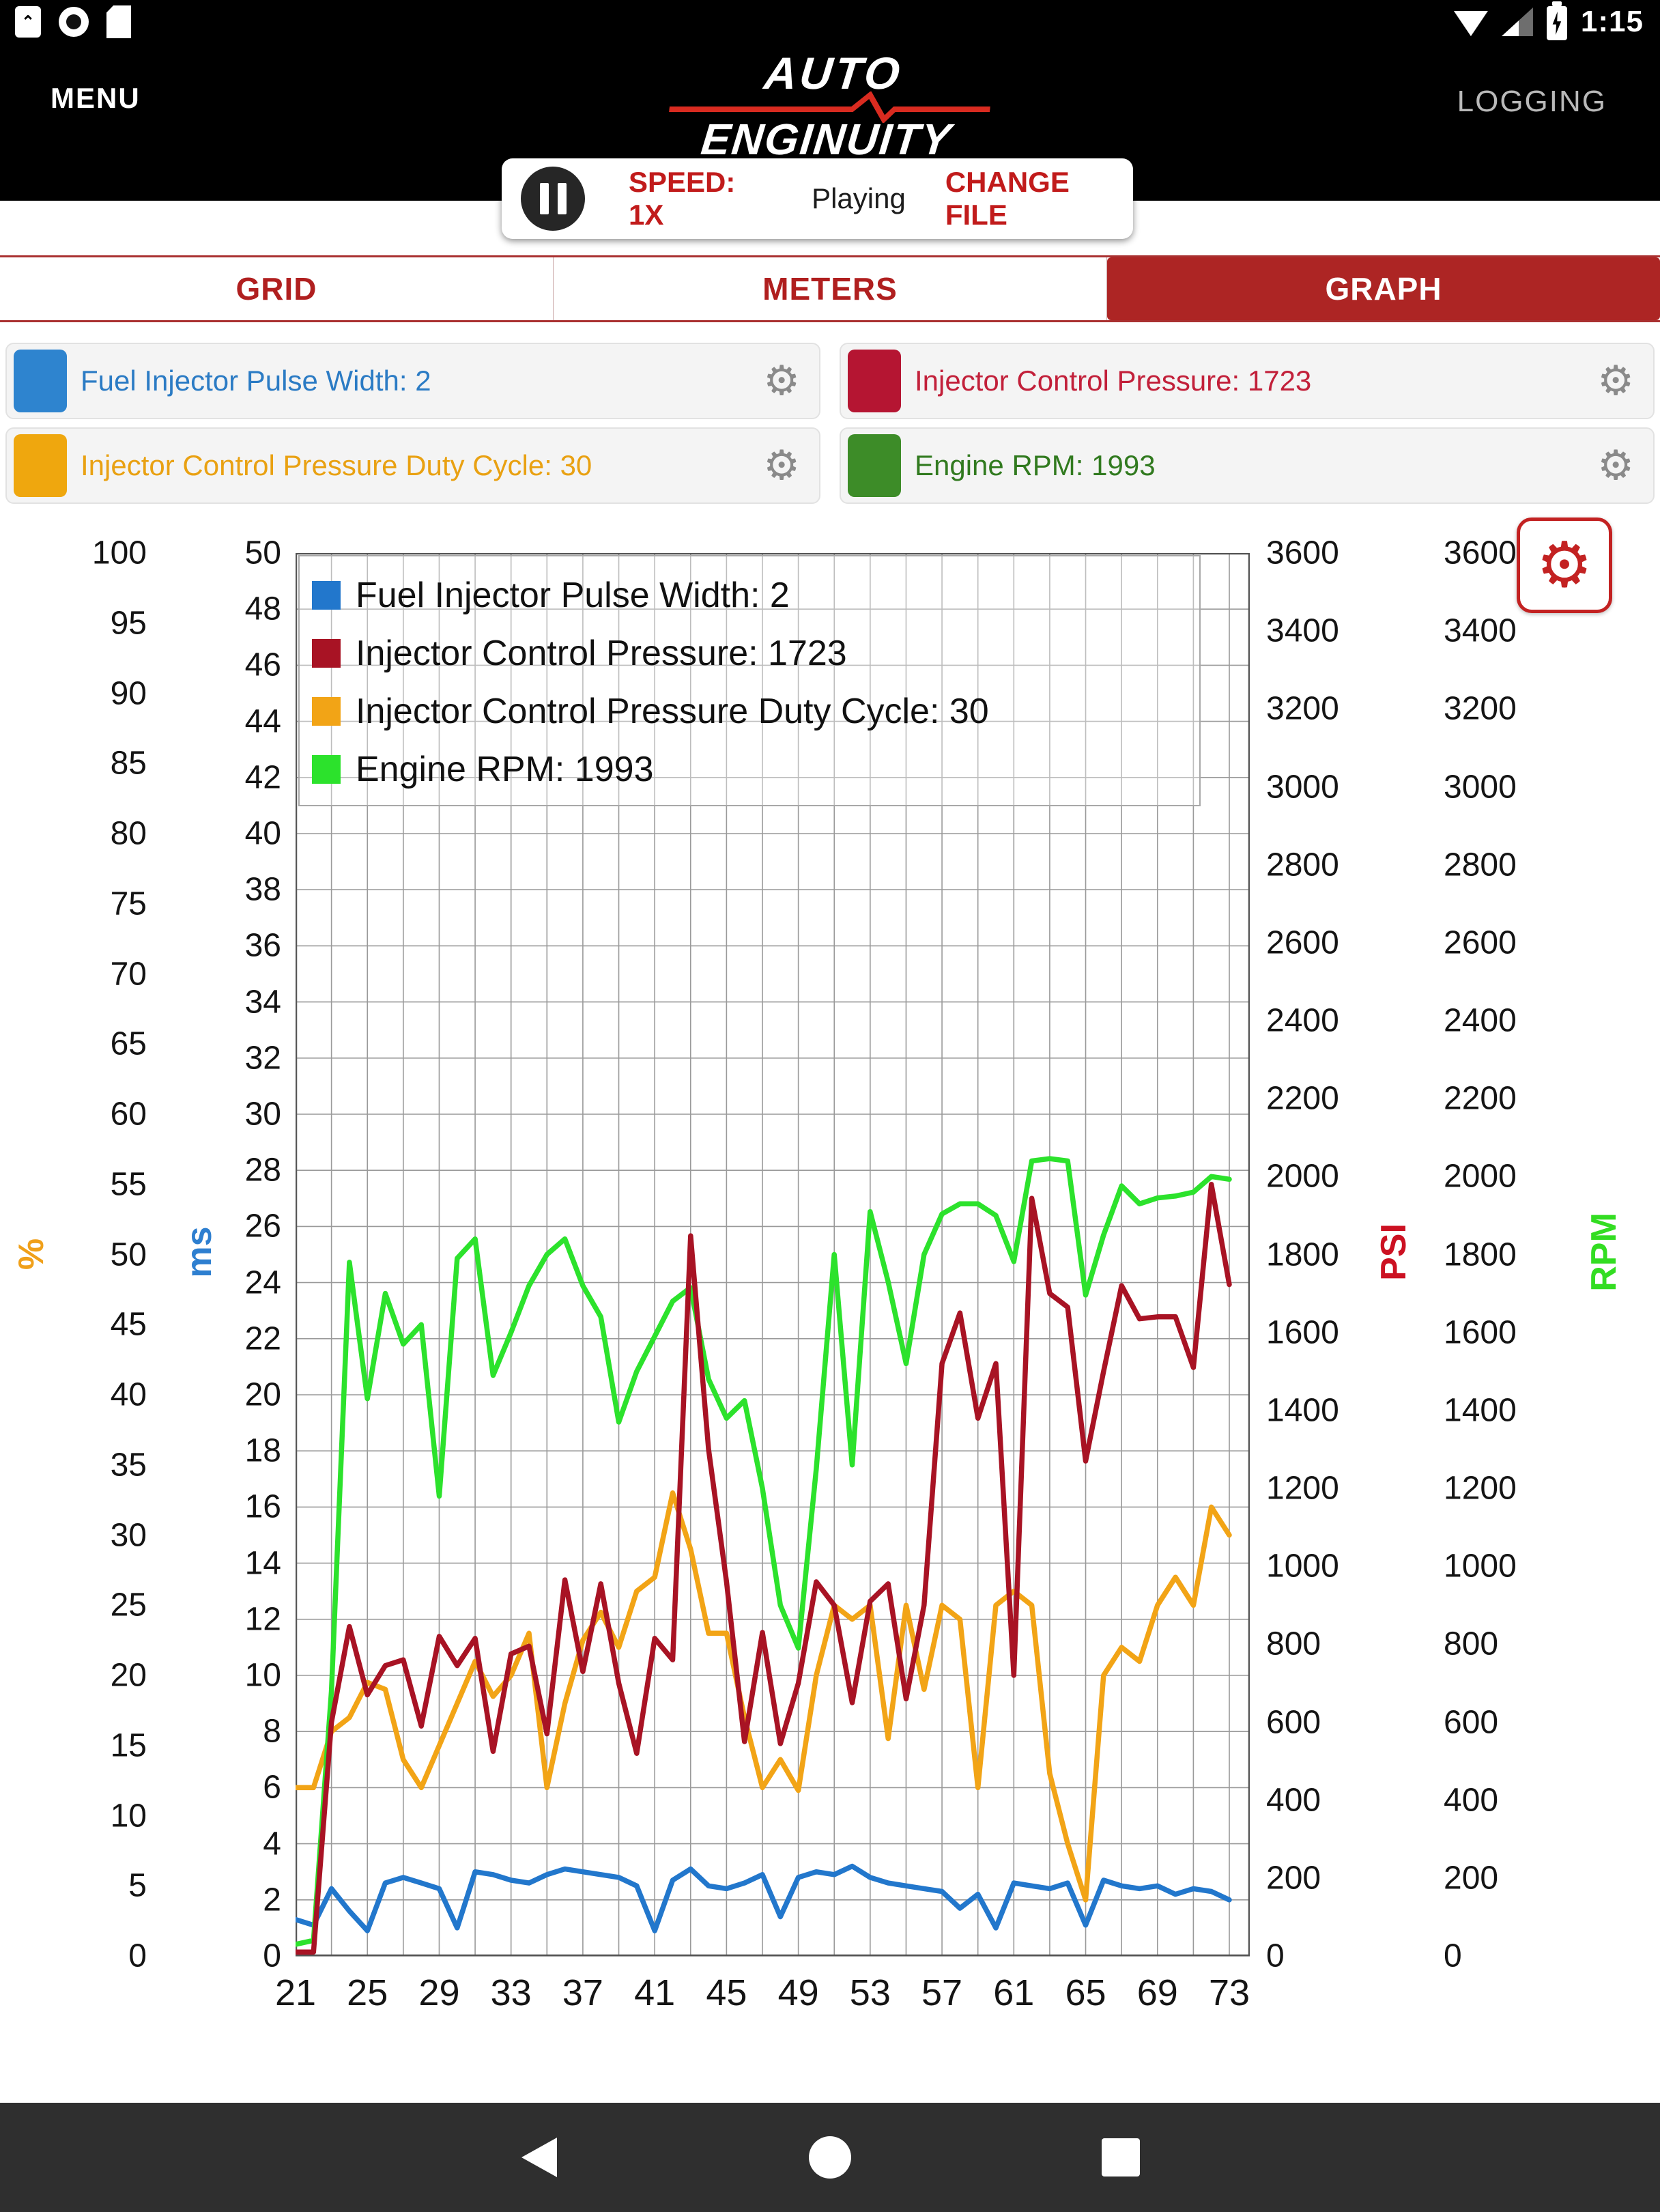  Describe the element at coordinates (1480, 1332) in the screenshot. I see `rpm-tick-1600: 1600` at that location.